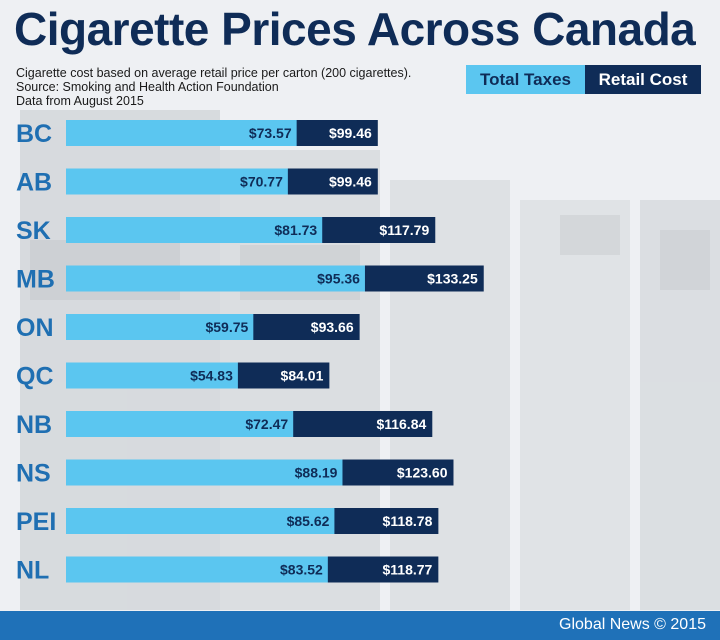 The width and height of the screenshot is (720, 640). I want to click on footer-credit: Global News © 2015, so click(632, 624).